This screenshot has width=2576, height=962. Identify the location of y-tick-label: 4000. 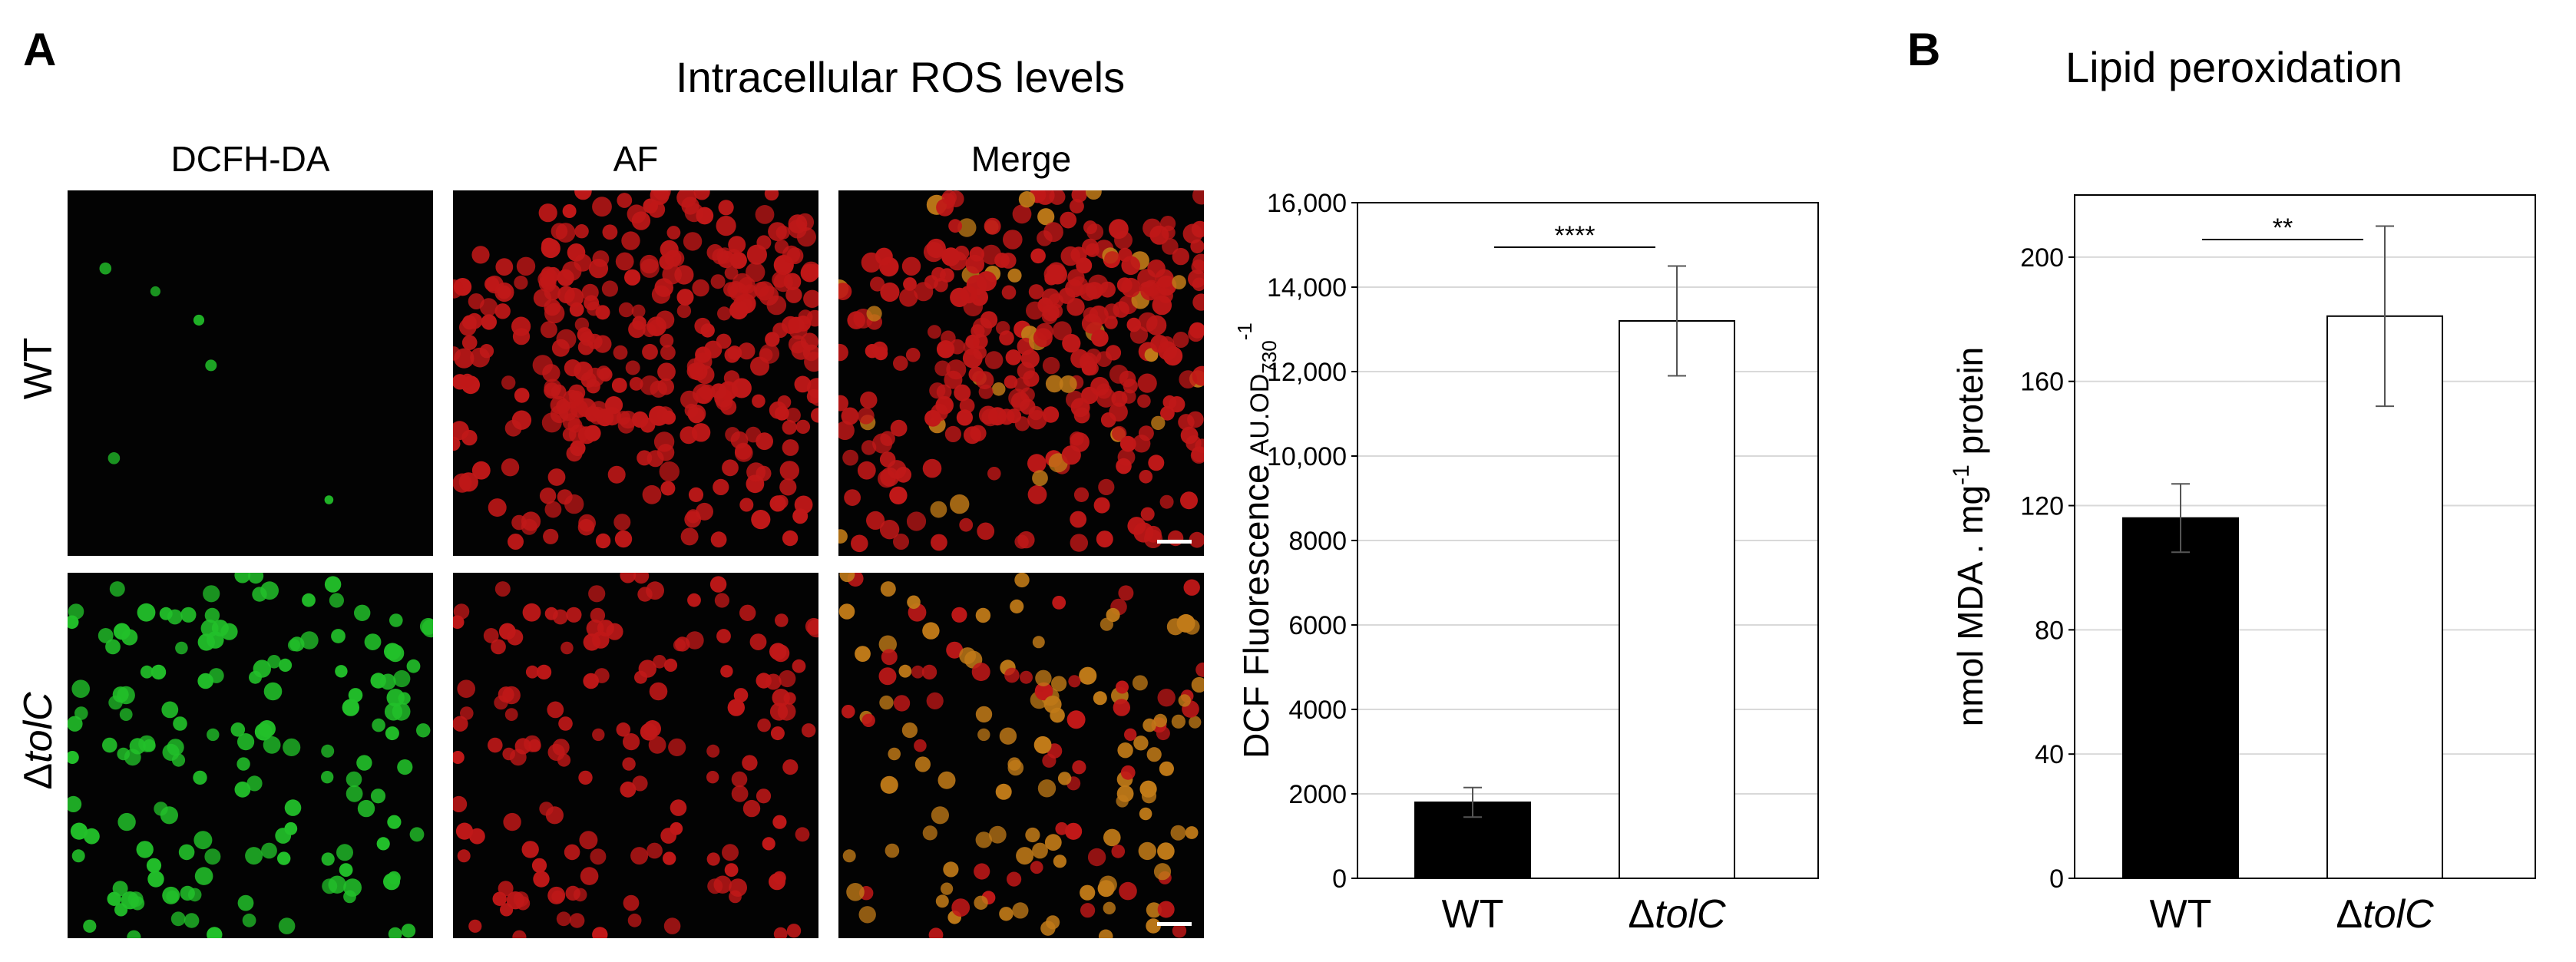
(1317, 710).